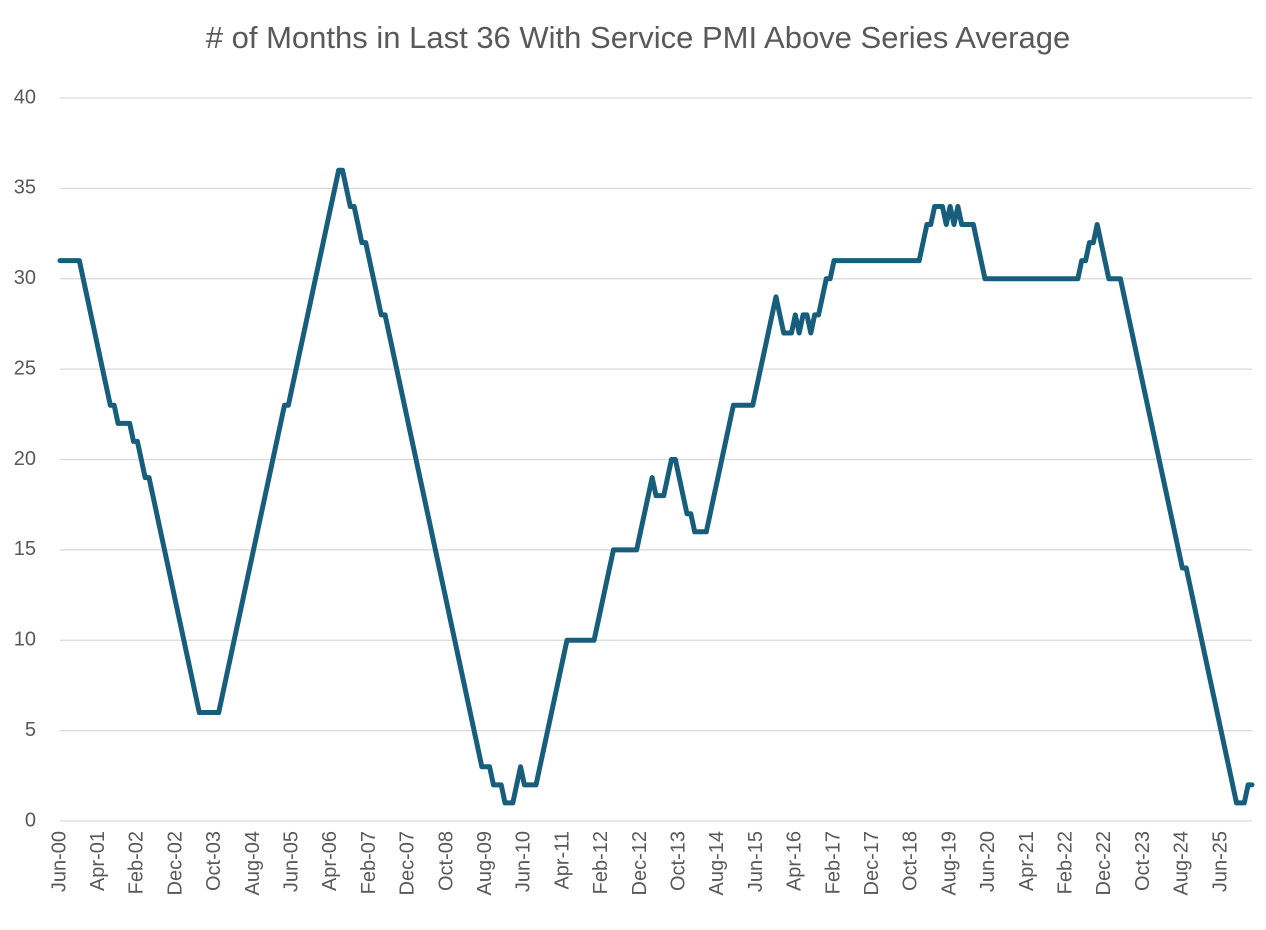 The width and height of the screenshot is (1266, 930). I want to click on x-tick-label: Jun-00, so click(59, 861).